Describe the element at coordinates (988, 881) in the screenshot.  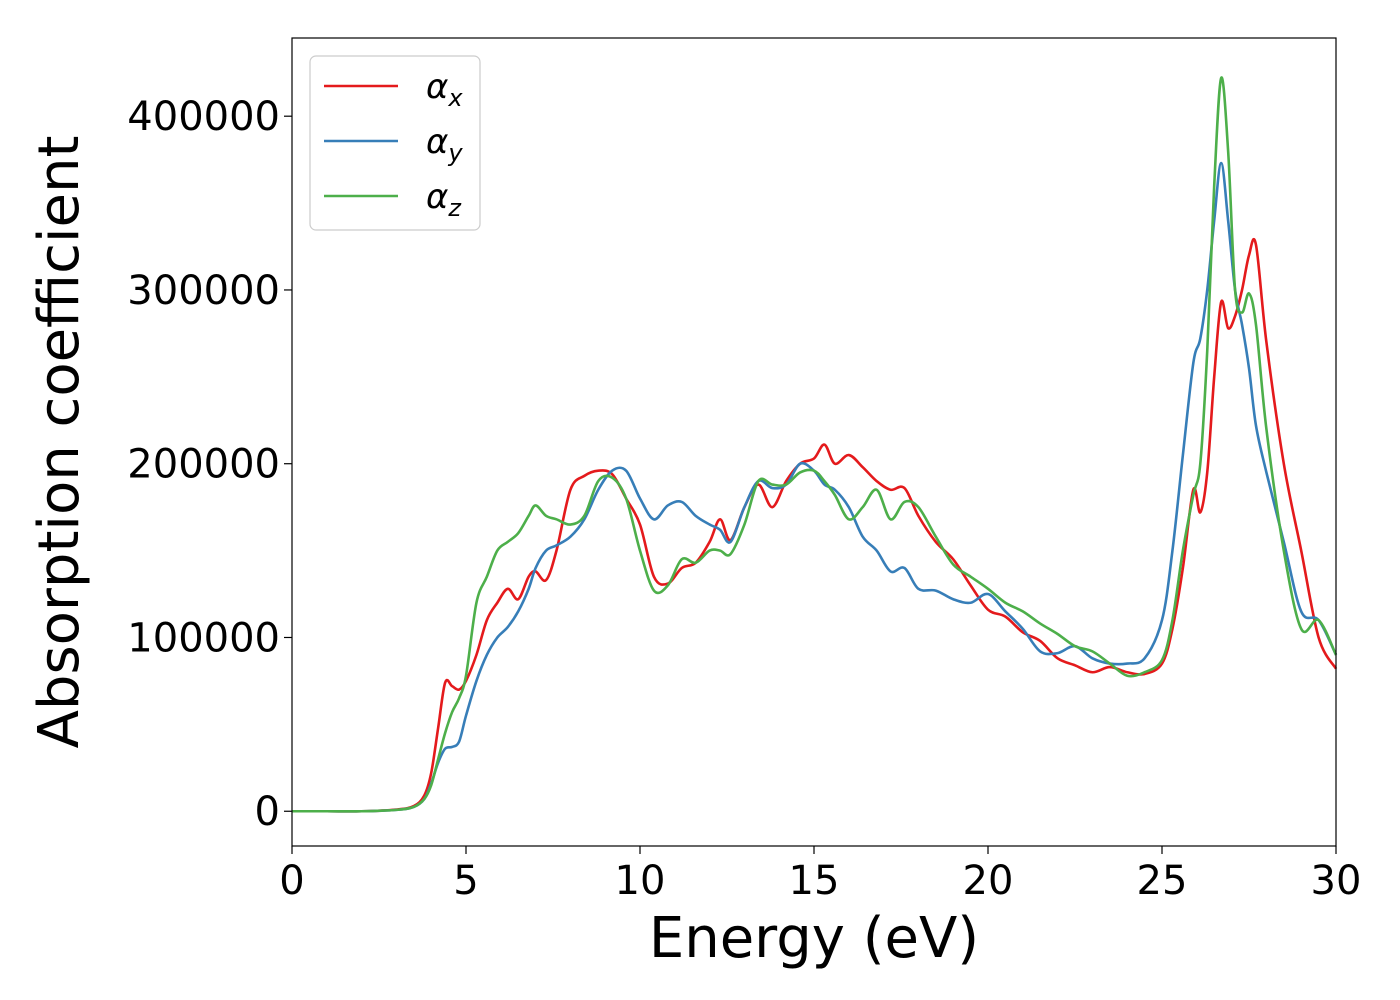
I see `x-tick-label: 20` at that location.